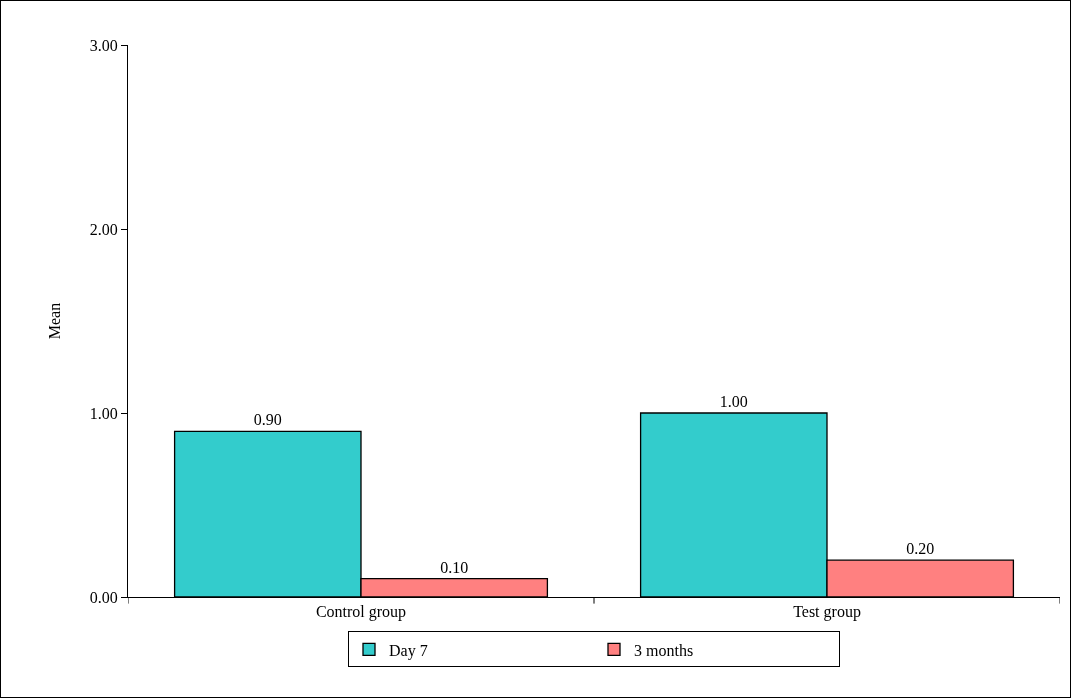 This screenshot has height=698, width=1071. What do you see at coordinates (408, 650) in the screenshot?
I see `legend-label: Day 7` at bounding box center [408, 650].